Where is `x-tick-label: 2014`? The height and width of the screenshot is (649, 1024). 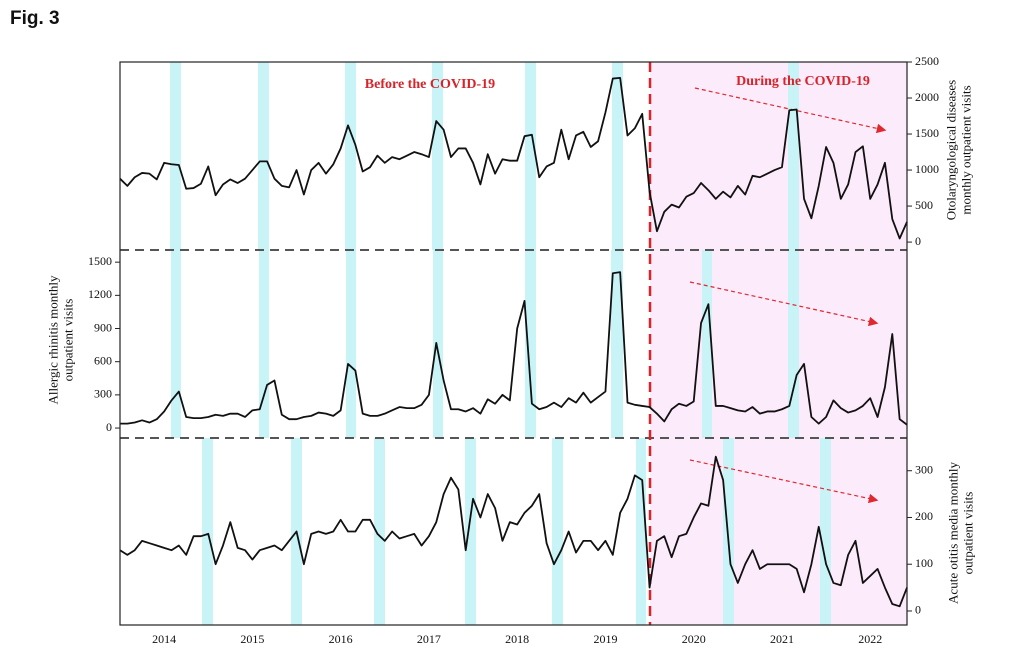 x-tick-label: 2014 is located at coordinates (164, 639).